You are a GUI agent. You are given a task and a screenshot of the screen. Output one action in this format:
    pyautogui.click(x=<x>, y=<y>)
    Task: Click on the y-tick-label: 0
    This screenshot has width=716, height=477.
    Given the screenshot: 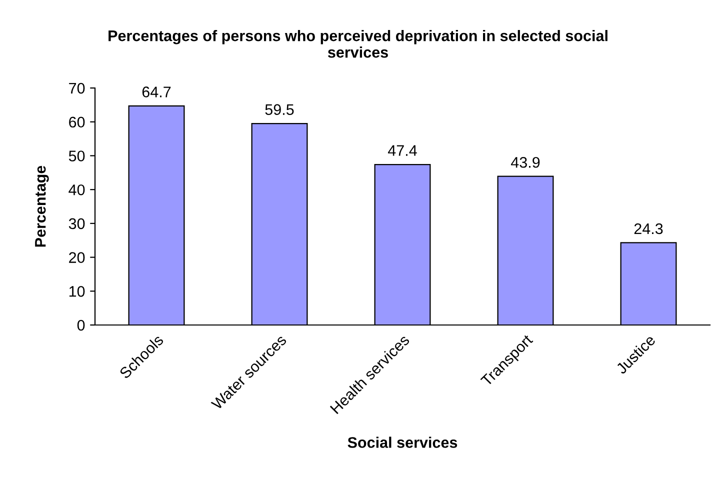 What is the action you would take?
    pyautogui.click(x=81, y=325)
    